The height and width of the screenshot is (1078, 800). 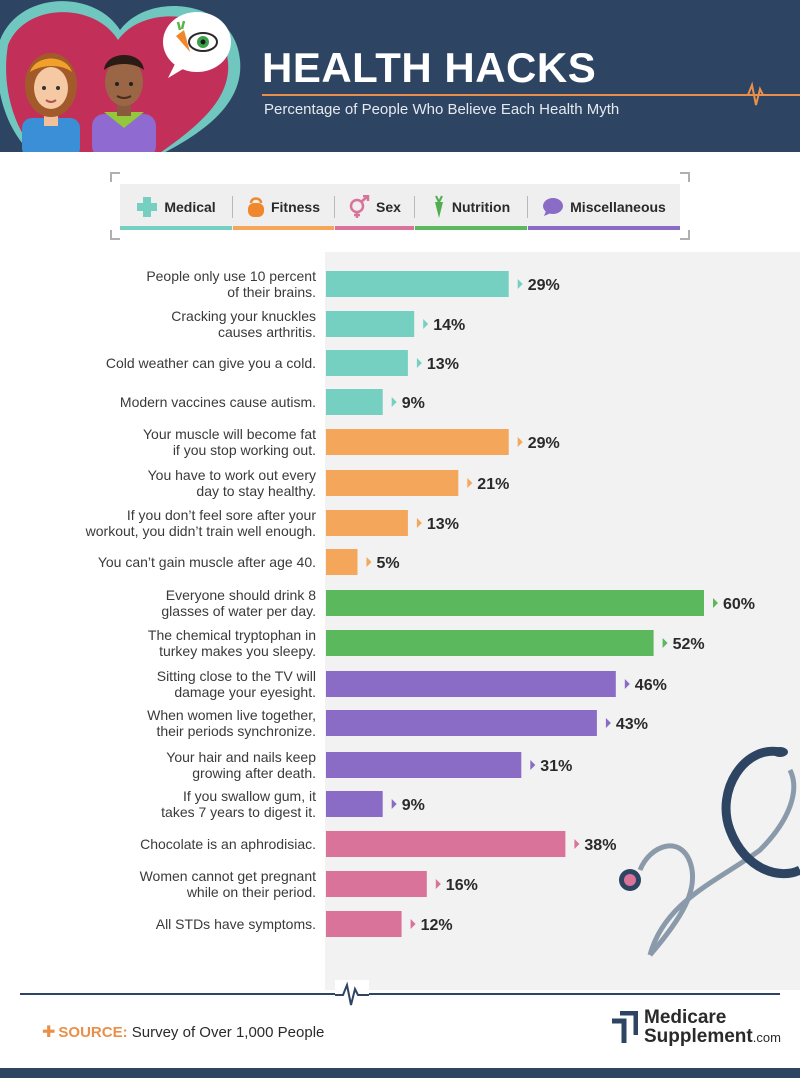 What do you see at coordinates (437, 925) in the screenshot?
I see `data-label: 12%` at bounding box center [437, 925].